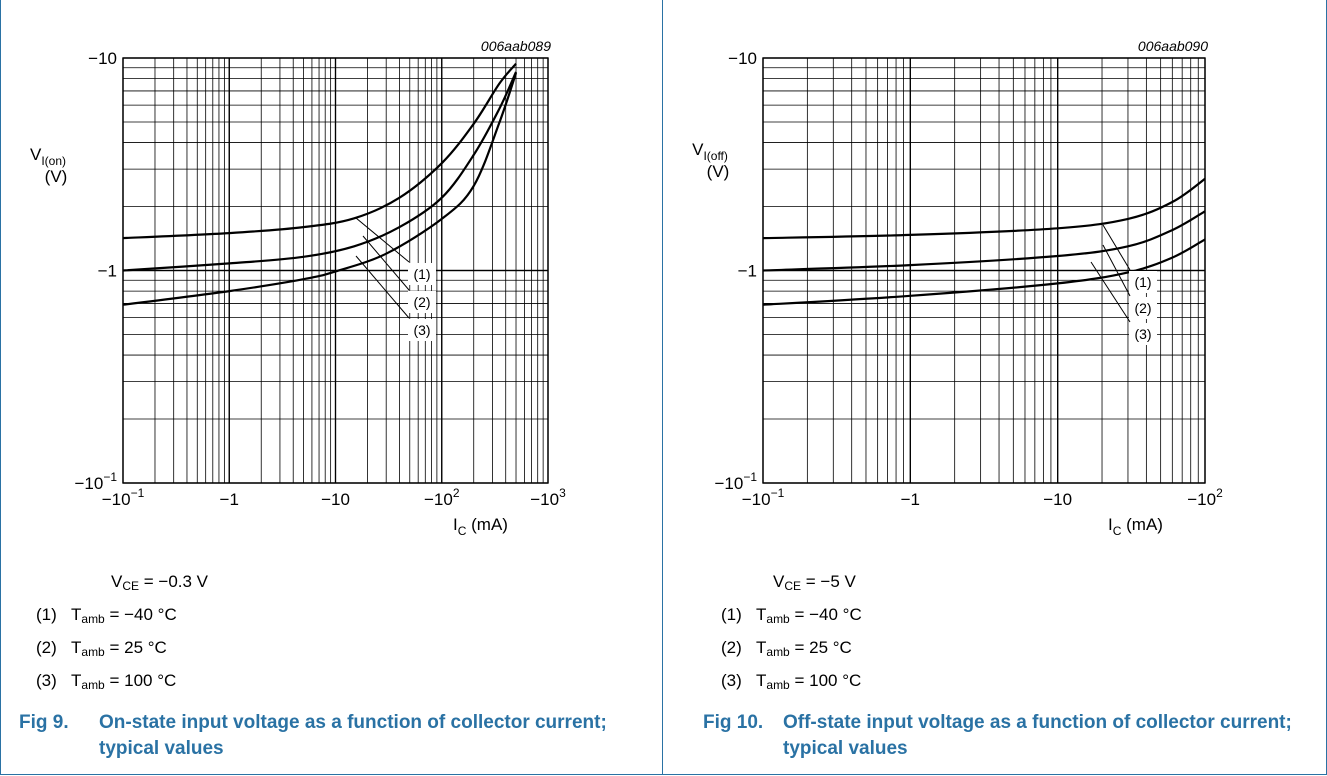 Image resolution: width=1327 pixels, height=776 pixels. I want to click on figure-code: 006aab090, so click(1173, 46).